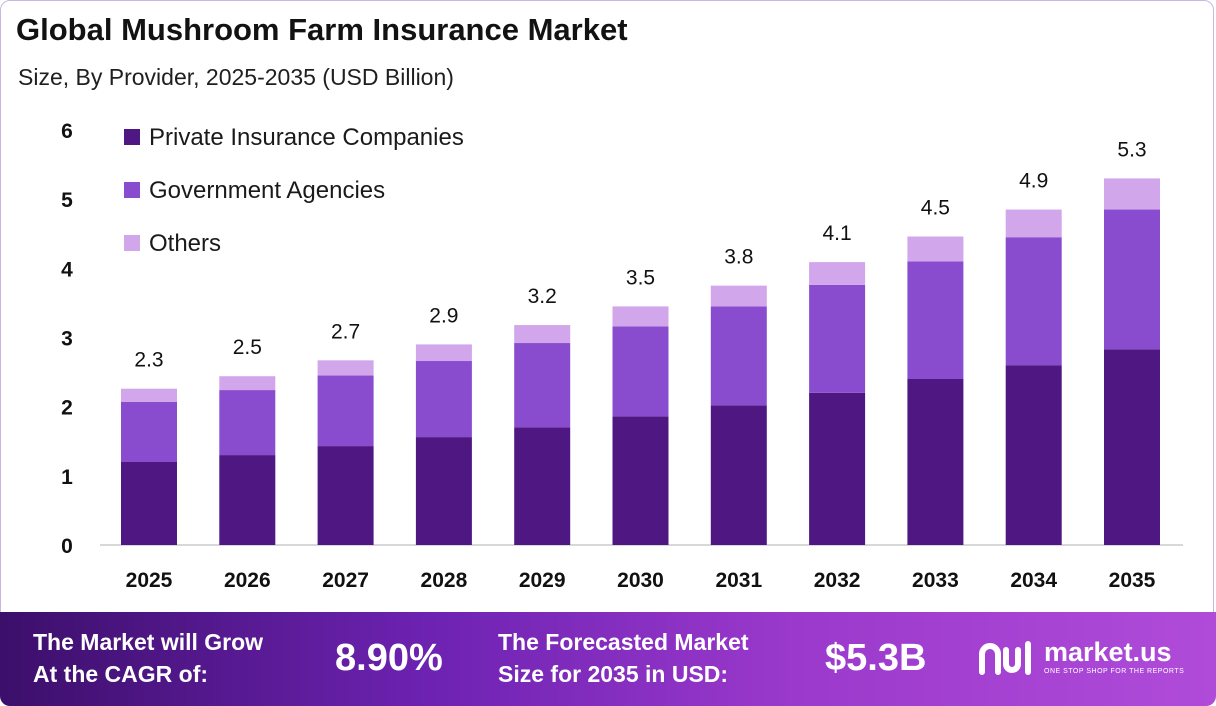 The image size is (1216, 706). Describe the element at coordinates (148, 642) in the screenshot. I see `cagr-label-line1: The Market will Grow` at that location.